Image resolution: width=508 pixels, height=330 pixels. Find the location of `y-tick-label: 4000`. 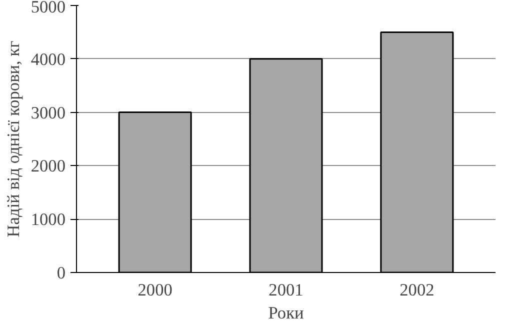

y-tick-label: 4000 is located at coordinates (48, 59).